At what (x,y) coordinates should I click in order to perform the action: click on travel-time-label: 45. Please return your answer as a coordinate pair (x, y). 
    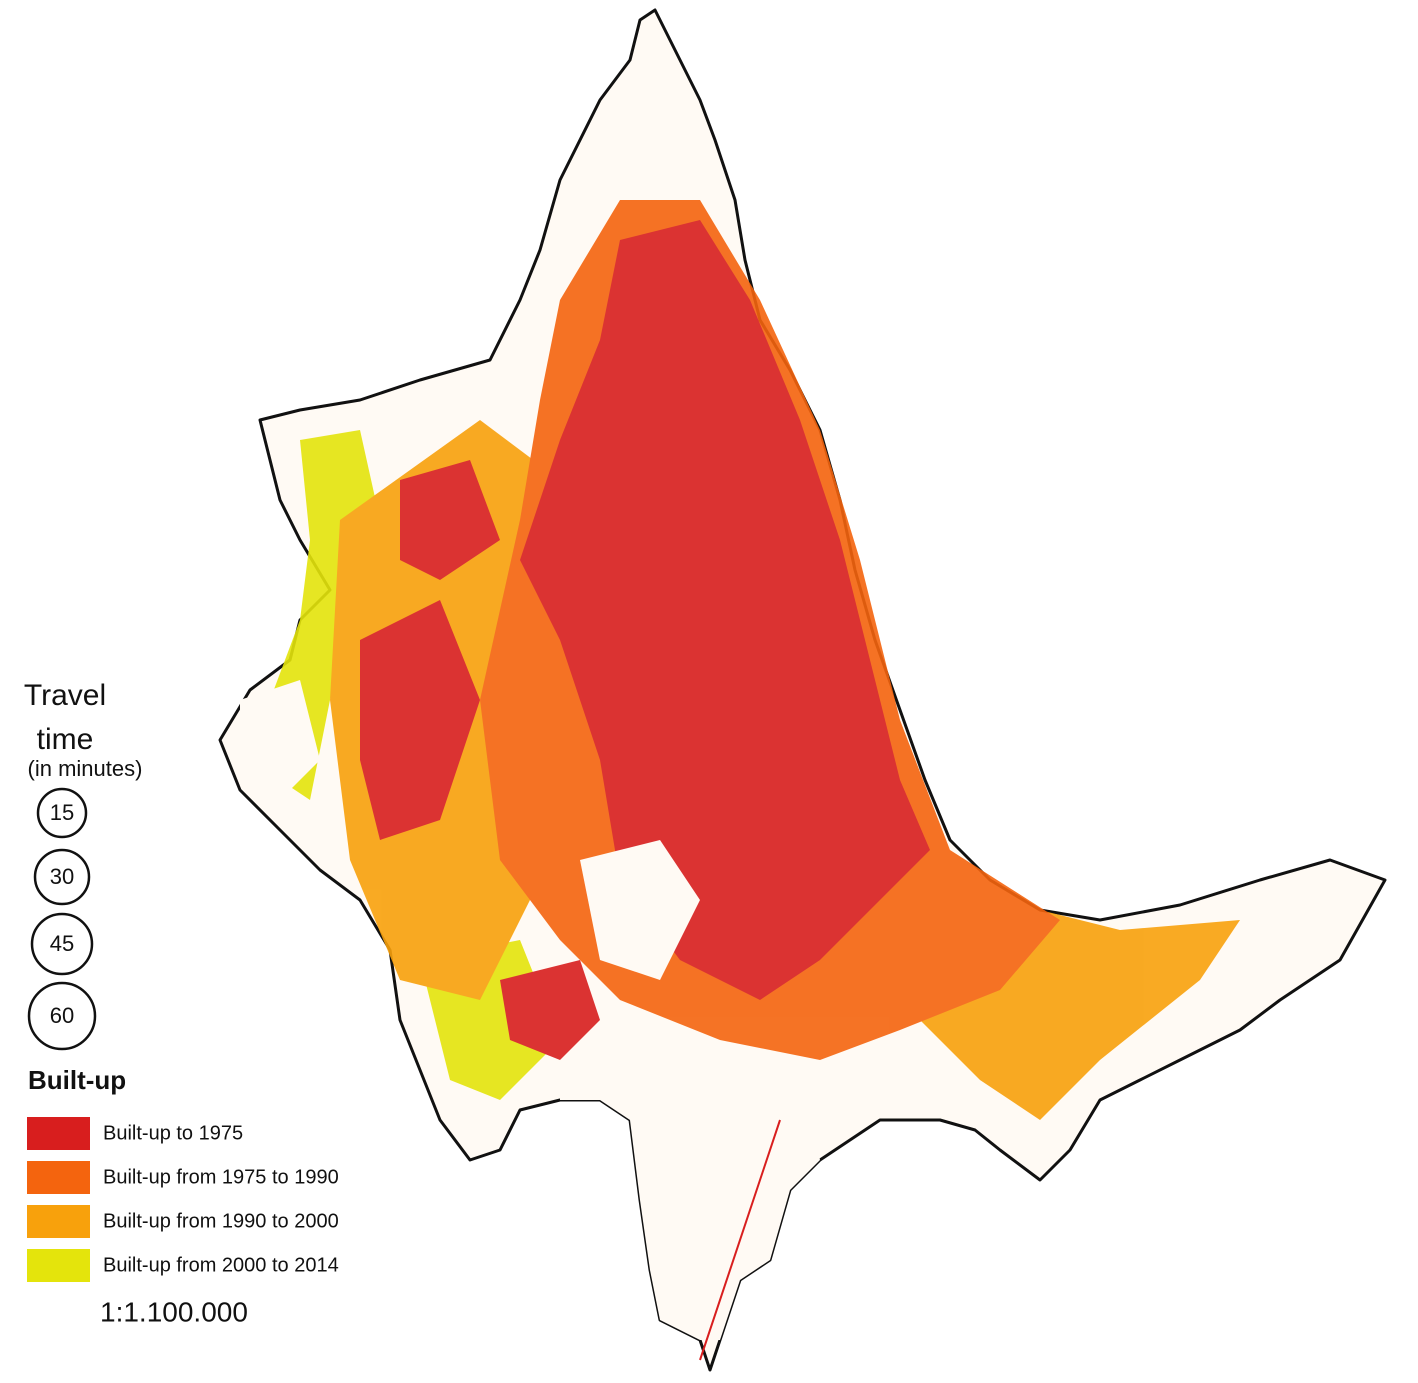
    Looking at the image, I should click on (62, 943).